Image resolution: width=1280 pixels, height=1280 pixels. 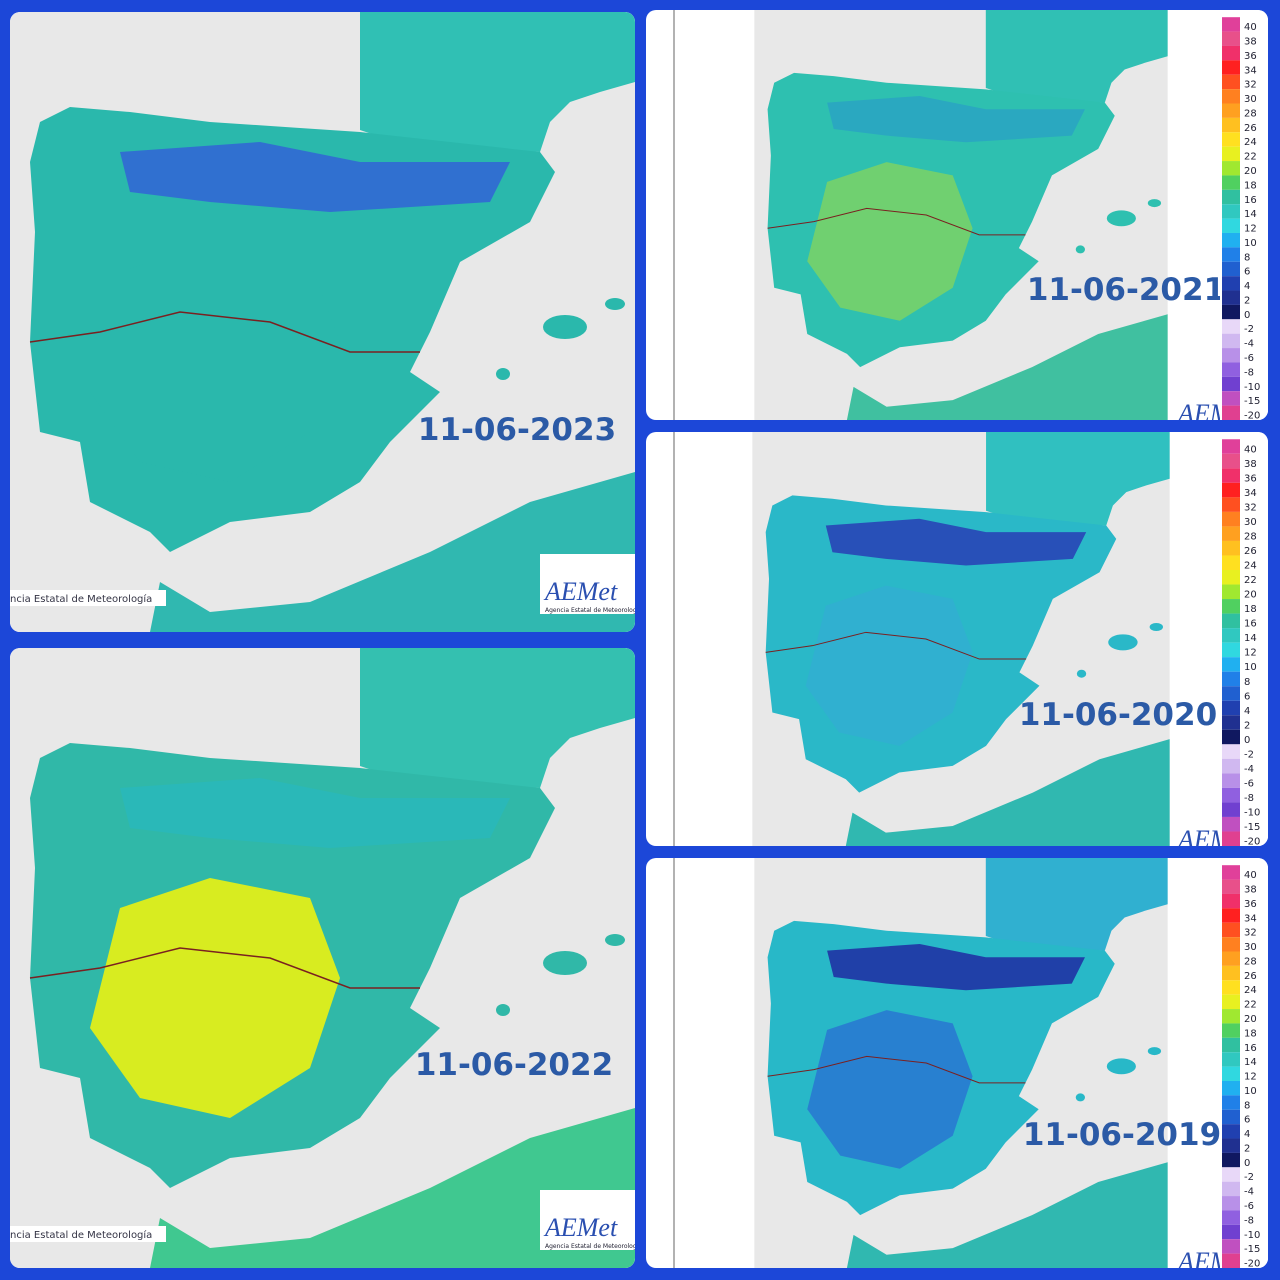 I want to click on scale-label: 6, so click(x=1247, y=696).